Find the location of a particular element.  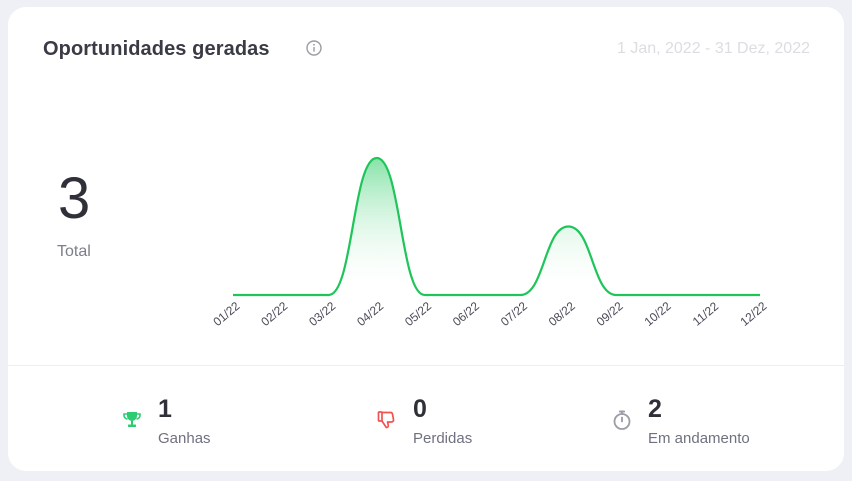

thumbs-down-icon is located at coordinates (386, 420).